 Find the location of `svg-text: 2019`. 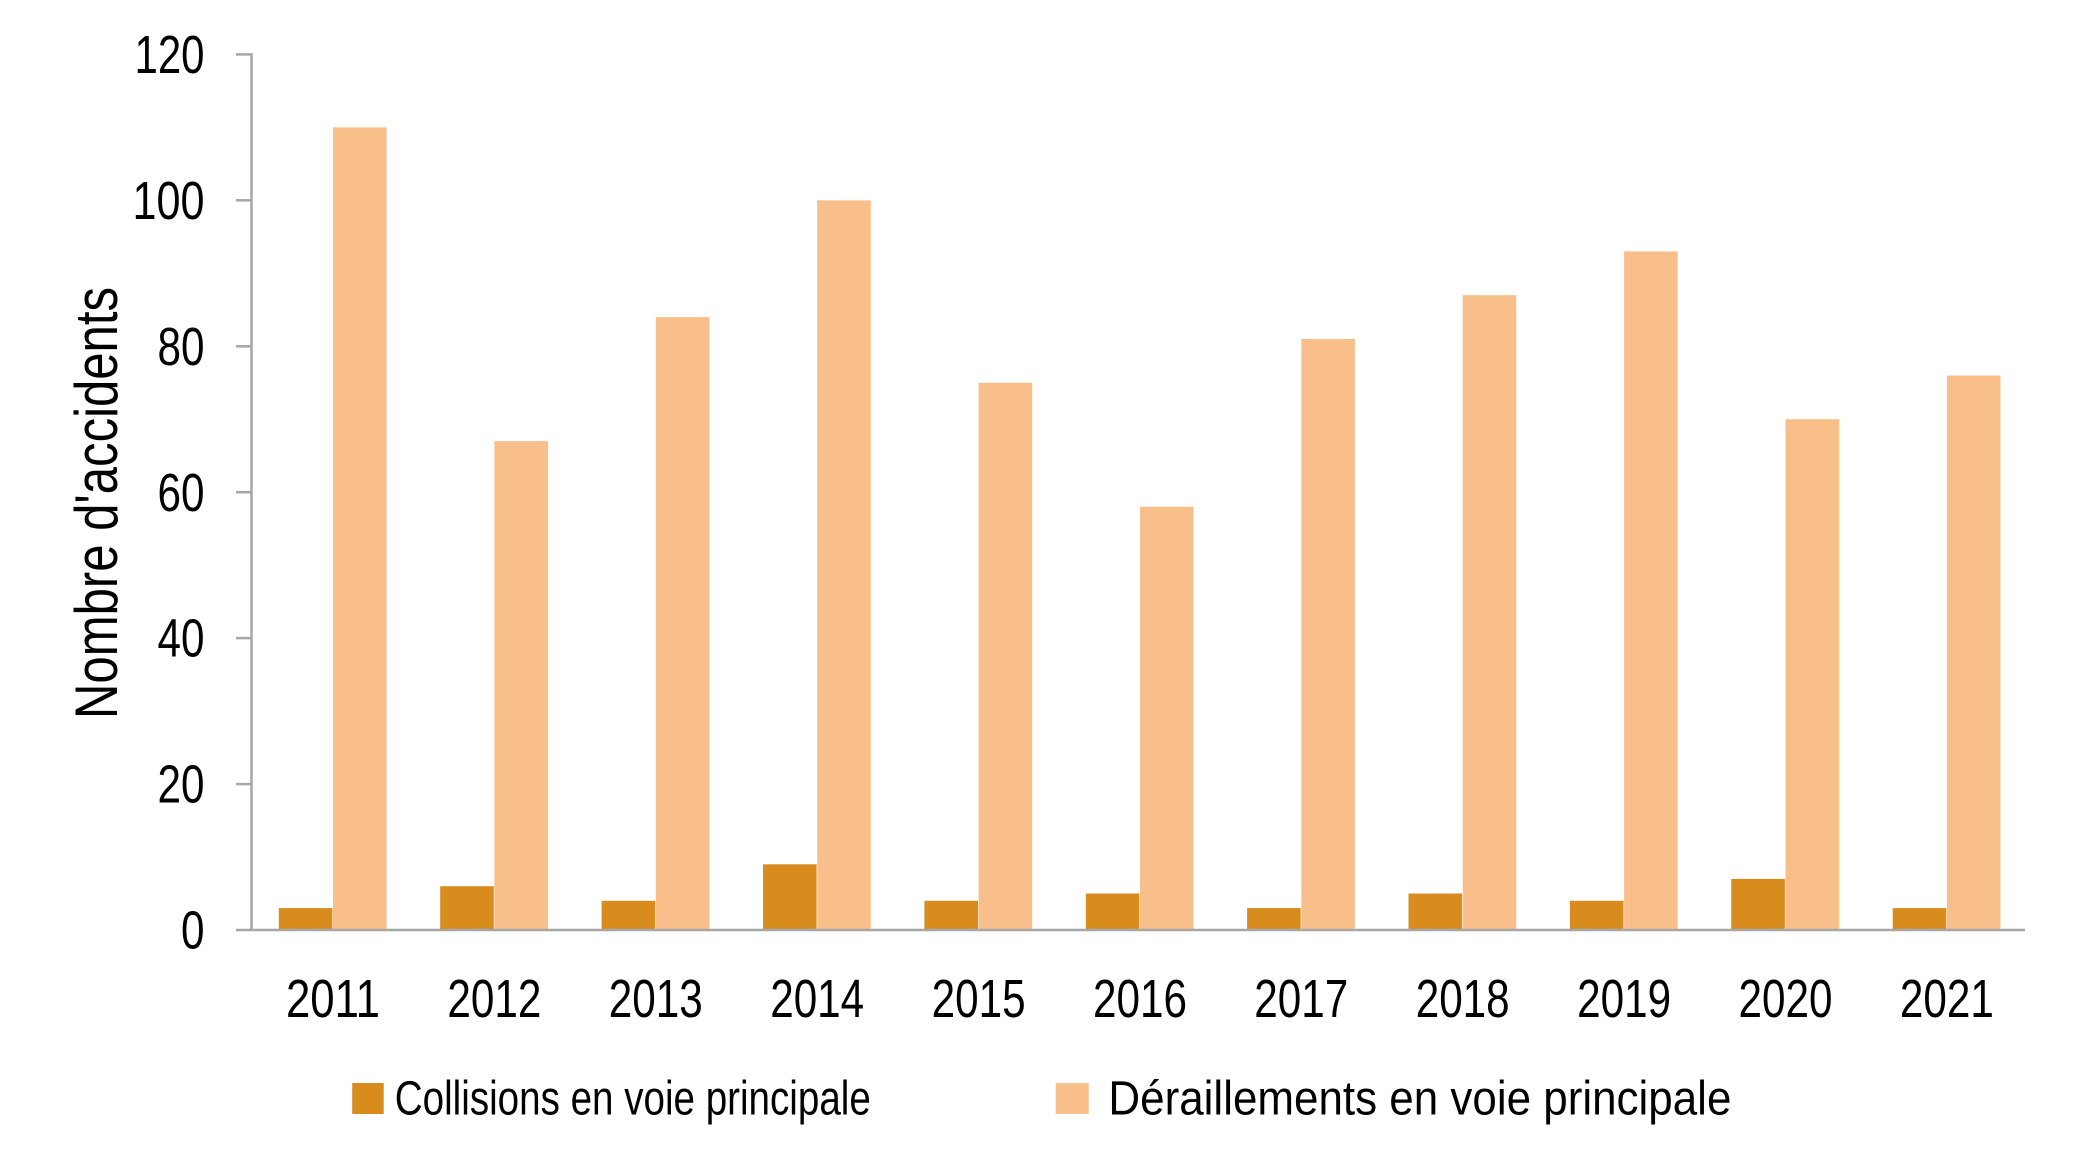

svg-text: 2019 is located at coordinates (1624, 999).